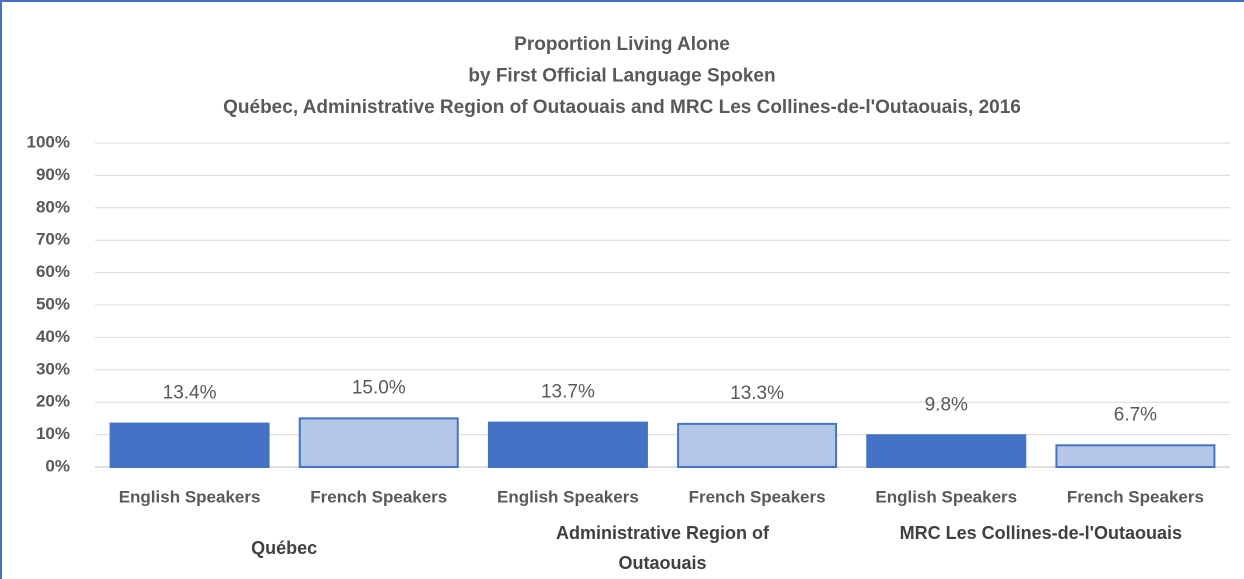 This screenshot has height=579, width=1244. Describe the element at coordinates (53, 401) in the screenshot. I see `y-tick-label: 20%` at that location.